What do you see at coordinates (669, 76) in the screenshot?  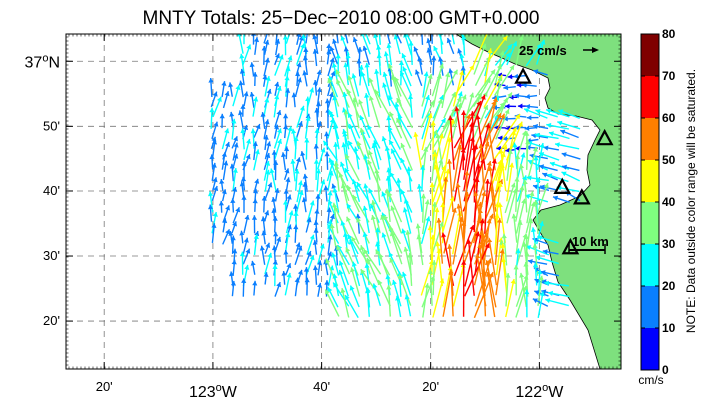 I see `colorbar-tick-label: 70` at bounding box center [669, 76].